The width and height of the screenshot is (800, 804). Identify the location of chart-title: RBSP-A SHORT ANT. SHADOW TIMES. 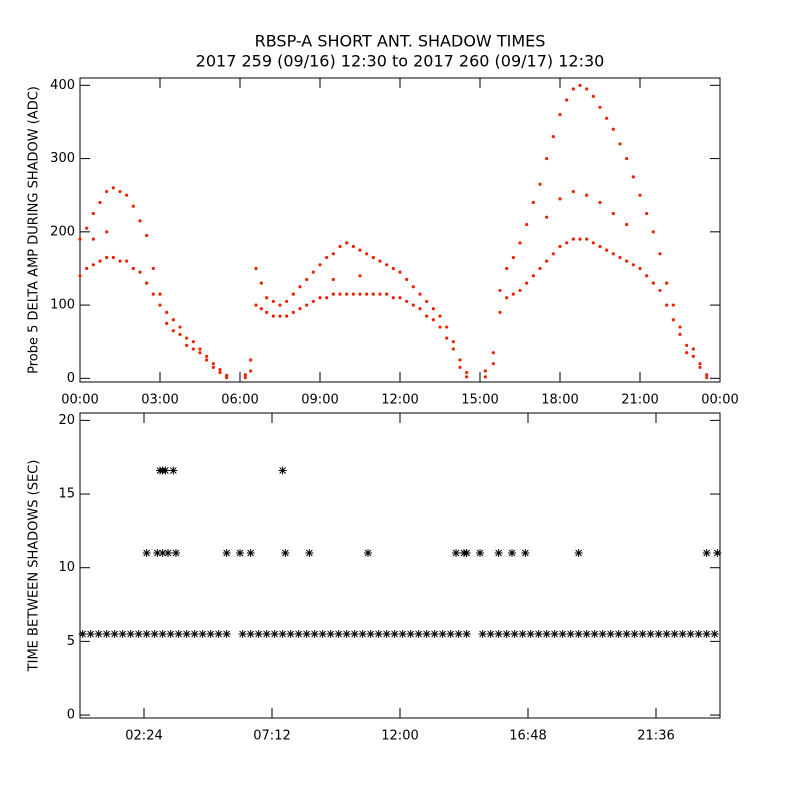
(400, 41).